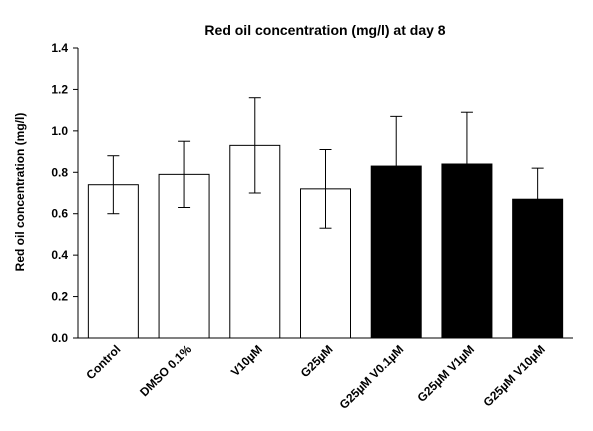 This screenshot has width=593, height=431. Describe the element at coordinates (317, 361) in the screenshot. I see `category-label: G25µM` at that location.